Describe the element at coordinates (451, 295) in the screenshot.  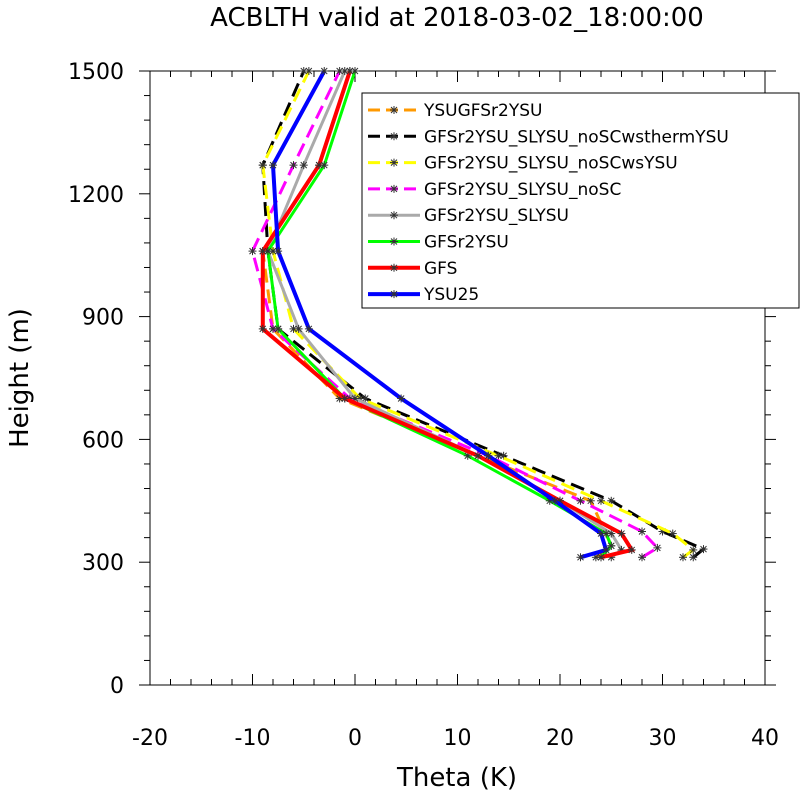
I see `legend-label: YSU25` at that location.